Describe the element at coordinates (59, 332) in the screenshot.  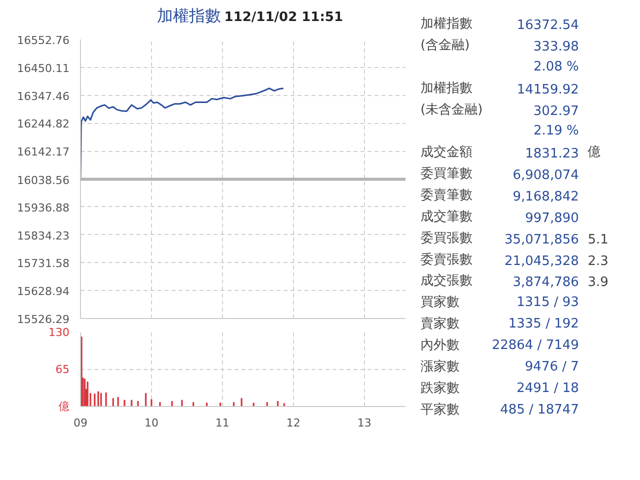
I see `y-tick-label: 130` at that location.